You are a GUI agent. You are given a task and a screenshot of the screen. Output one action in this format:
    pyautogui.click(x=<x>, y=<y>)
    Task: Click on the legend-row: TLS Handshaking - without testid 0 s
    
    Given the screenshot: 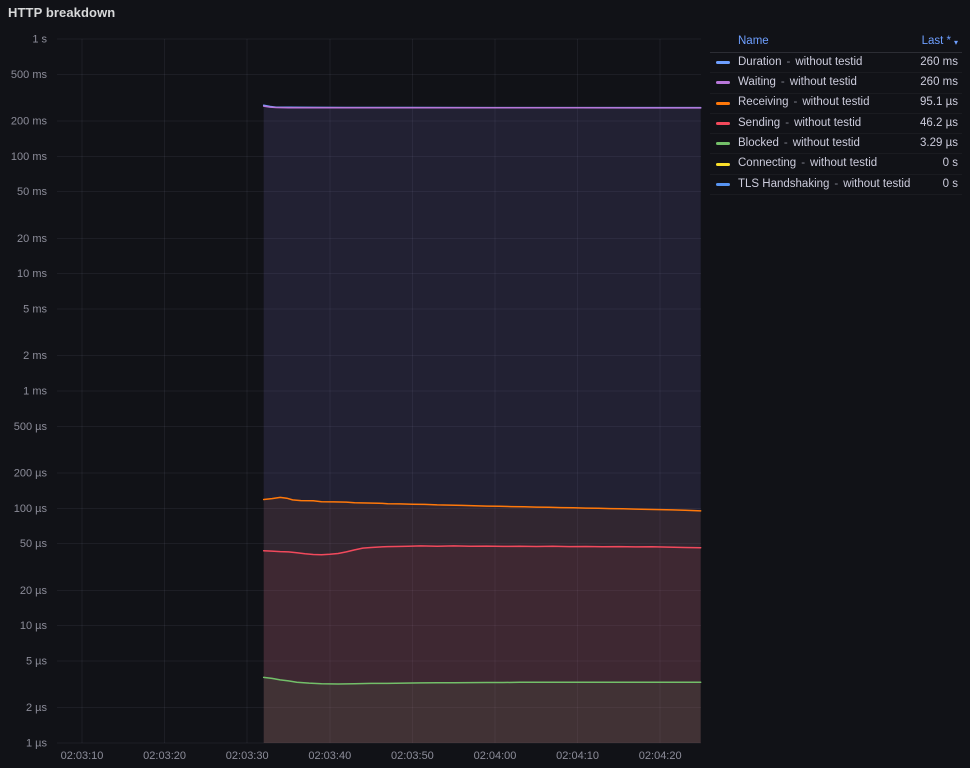 What is the action you would take?
    pyautogui.click(x=836, y=185)
    